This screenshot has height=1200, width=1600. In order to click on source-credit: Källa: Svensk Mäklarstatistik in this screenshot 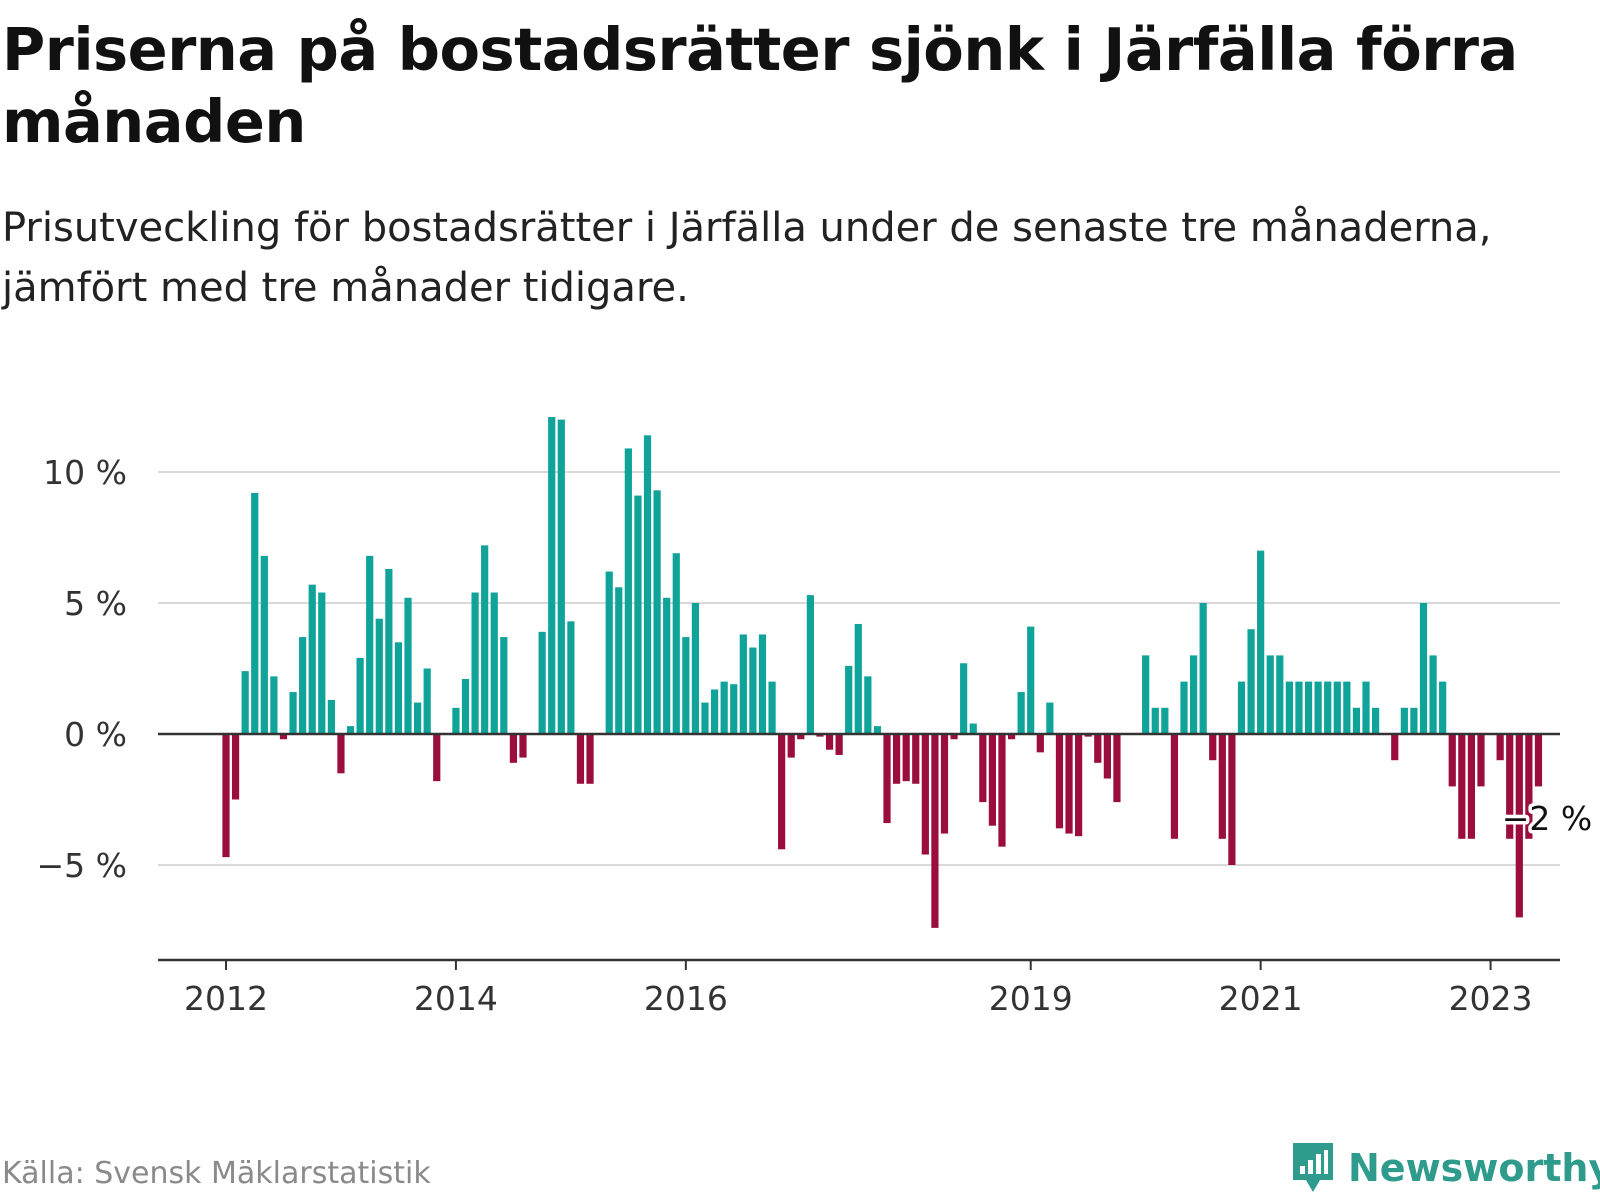, I will do `click(216, 1173)`.